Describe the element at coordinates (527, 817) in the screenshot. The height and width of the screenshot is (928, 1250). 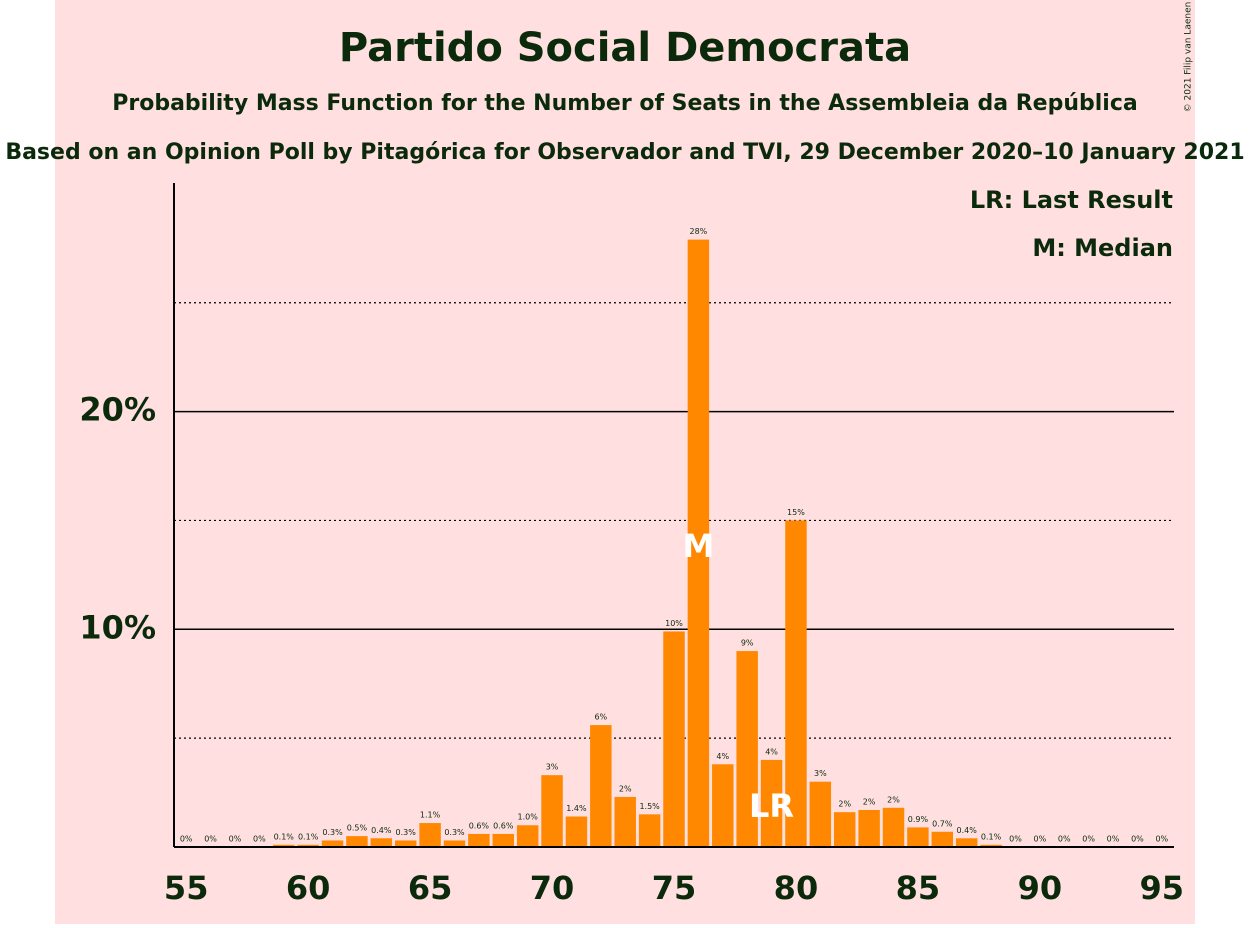
I see `value-label: 1.0%` at that location.